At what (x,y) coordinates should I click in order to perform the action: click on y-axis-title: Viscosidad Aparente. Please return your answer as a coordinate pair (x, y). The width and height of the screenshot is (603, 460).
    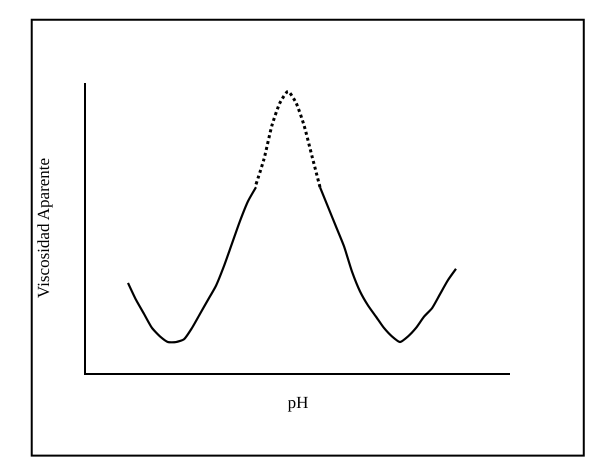
    Looking at the image, I should click on (44, 228).